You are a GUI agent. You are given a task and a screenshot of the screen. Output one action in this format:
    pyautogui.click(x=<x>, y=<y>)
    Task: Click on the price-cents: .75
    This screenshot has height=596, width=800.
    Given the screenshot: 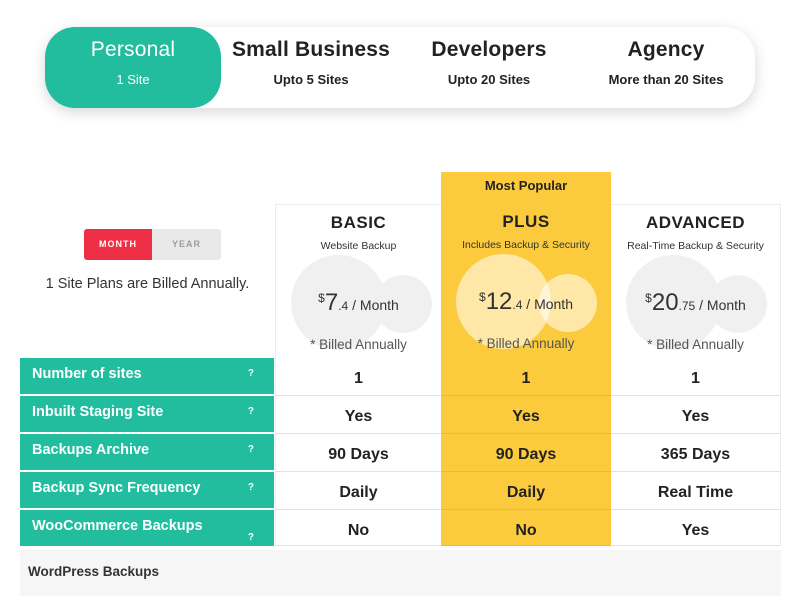 What is the action you would take?
    pyautogui.click(x=687, y=306)
    